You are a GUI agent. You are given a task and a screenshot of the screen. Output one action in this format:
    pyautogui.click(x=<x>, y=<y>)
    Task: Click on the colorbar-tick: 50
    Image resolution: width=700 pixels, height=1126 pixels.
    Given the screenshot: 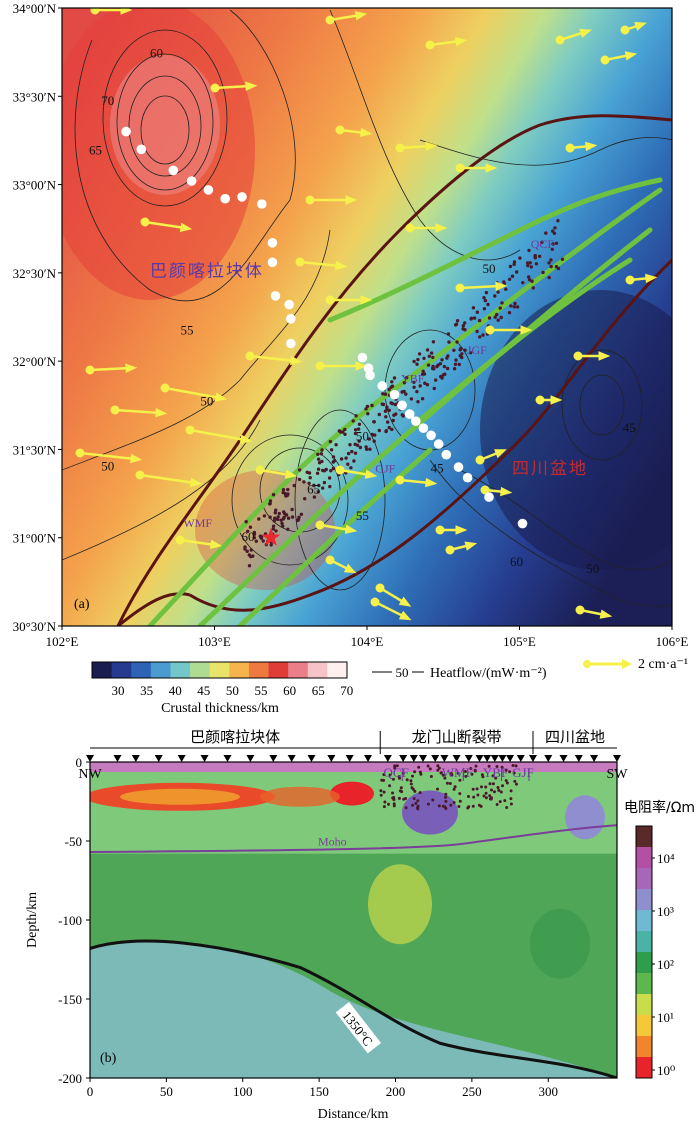 What is the action you would take?
    pyautogui.click(x=232, y=690)
    